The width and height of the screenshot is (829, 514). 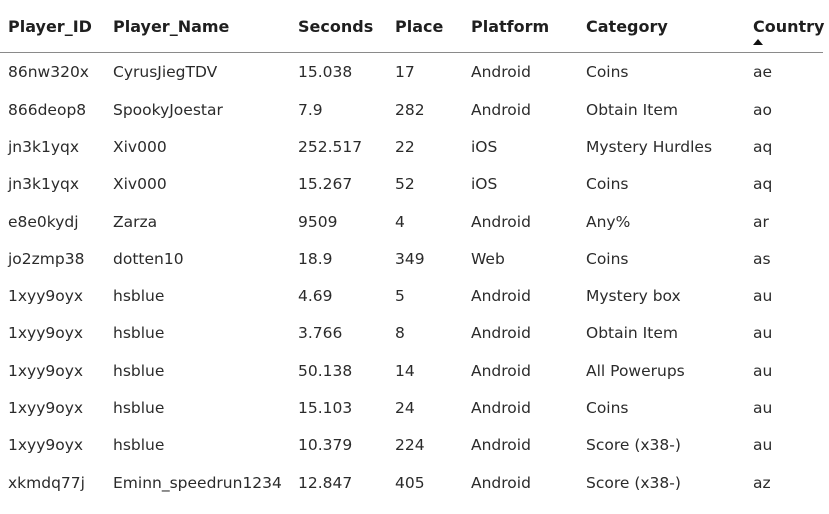 What do you see at coordinates (318, 221) in the screenshot?
I see `cell-seconds: 9509` at bounding box center [318, 221].